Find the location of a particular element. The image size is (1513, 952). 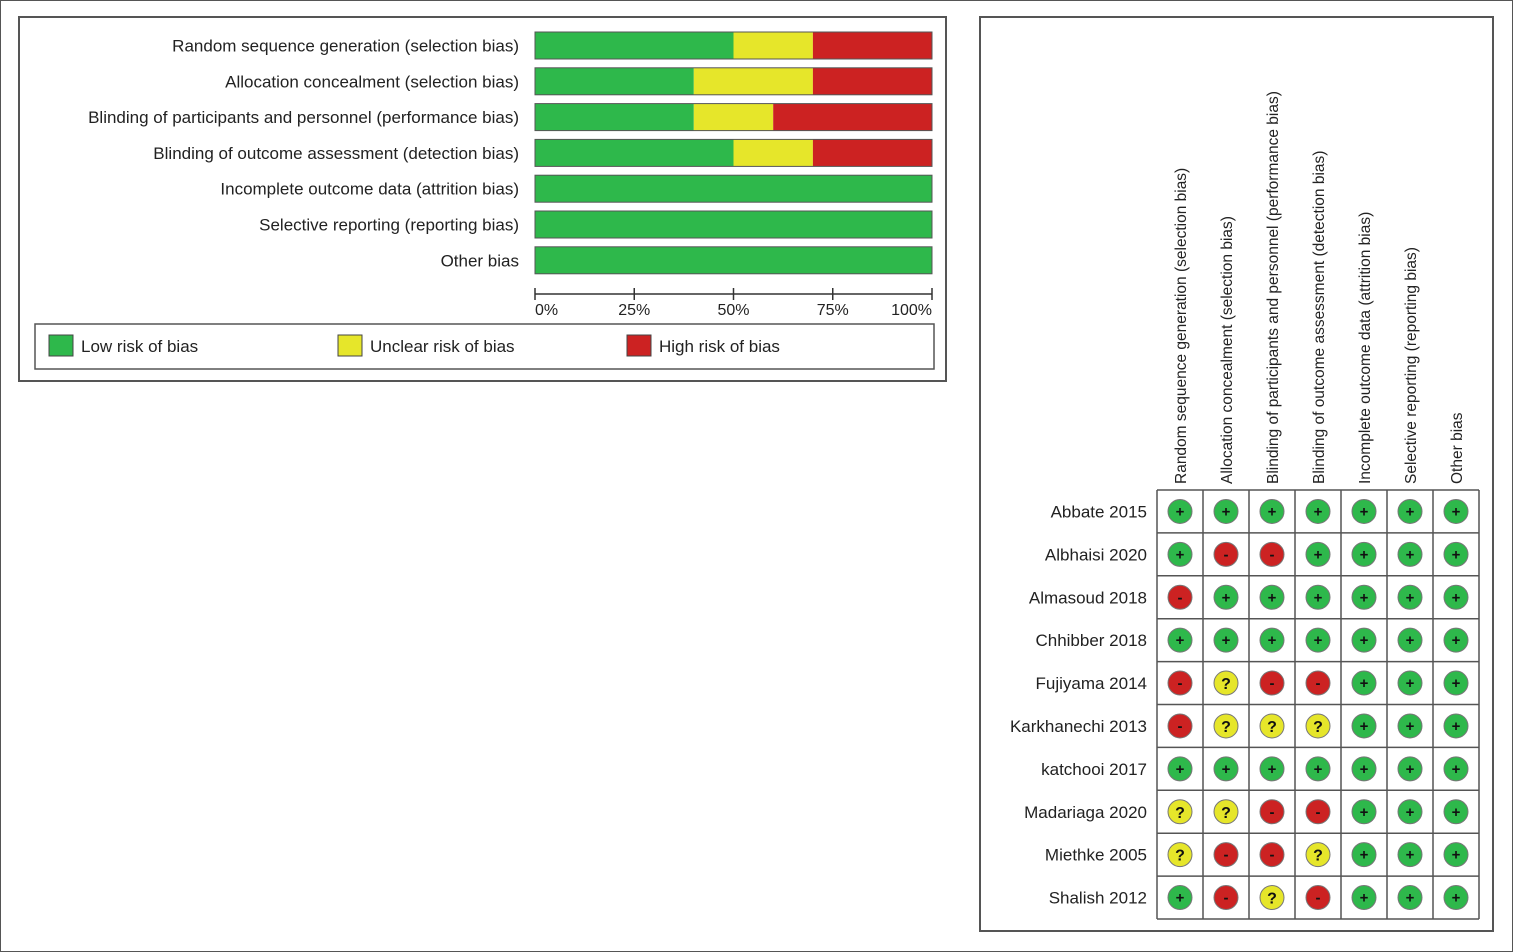

study-label: katchooi 2017 is located at coordinates (1094, 769).